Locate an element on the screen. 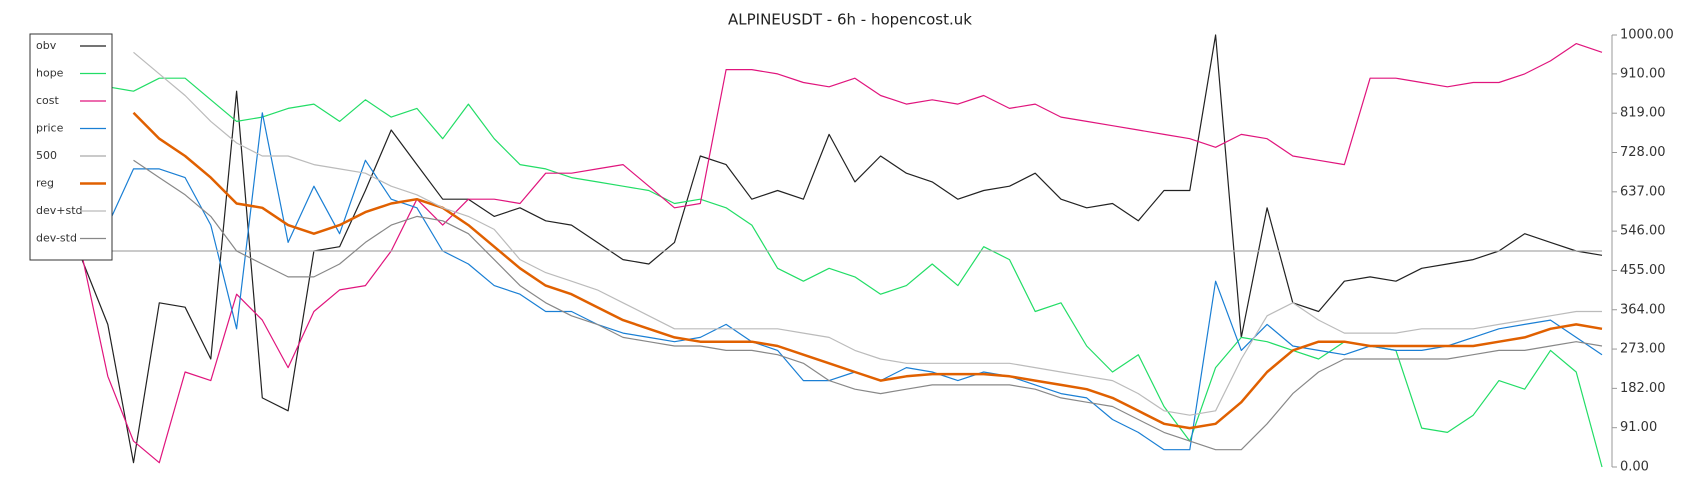 The width and height of the screenshot is (1700, 500). legend-label: price is located at coordinates (50, 128).